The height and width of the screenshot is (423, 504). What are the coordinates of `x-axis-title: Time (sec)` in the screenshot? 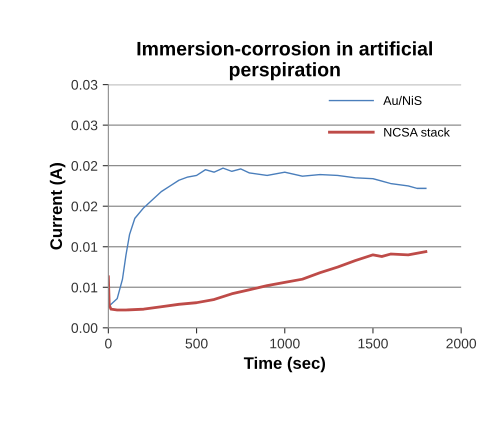 It's located at (285, 364).